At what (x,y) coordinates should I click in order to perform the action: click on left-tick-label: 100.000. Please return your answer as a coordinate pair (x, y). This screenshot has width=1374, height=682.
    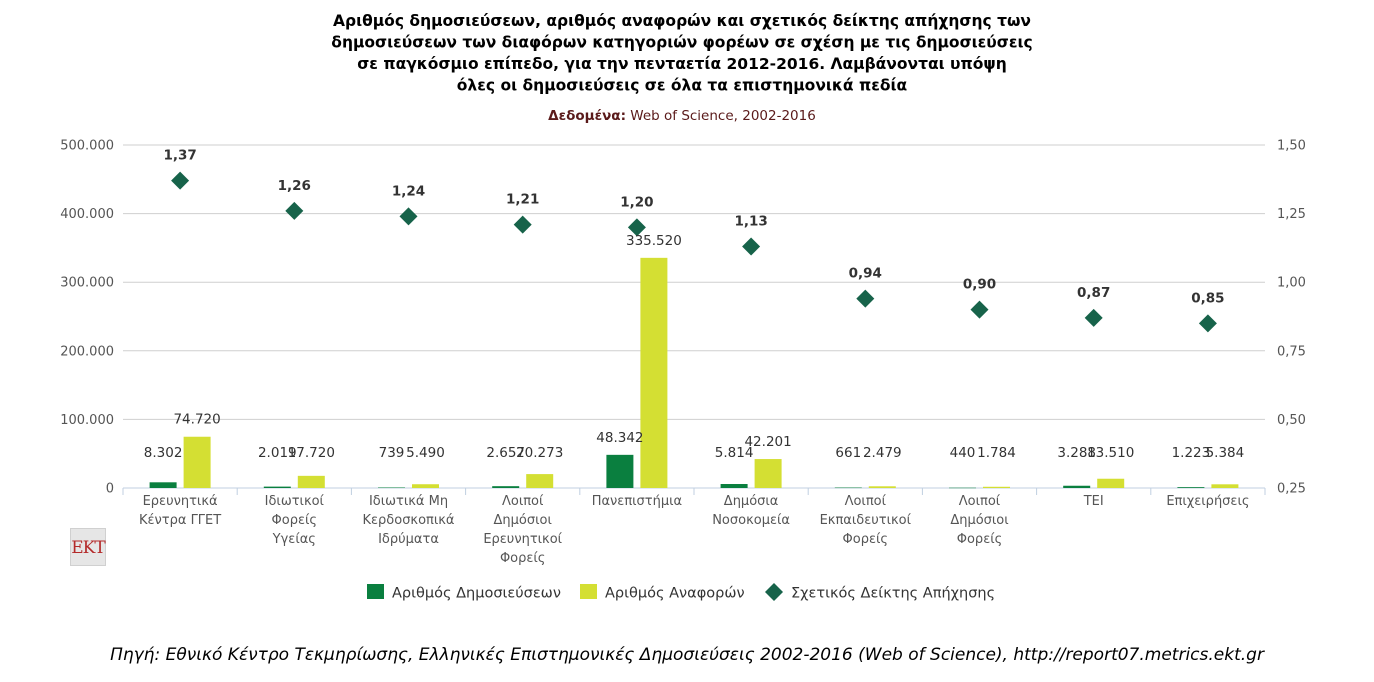
    Looking at the image, I should click on (87, 420).